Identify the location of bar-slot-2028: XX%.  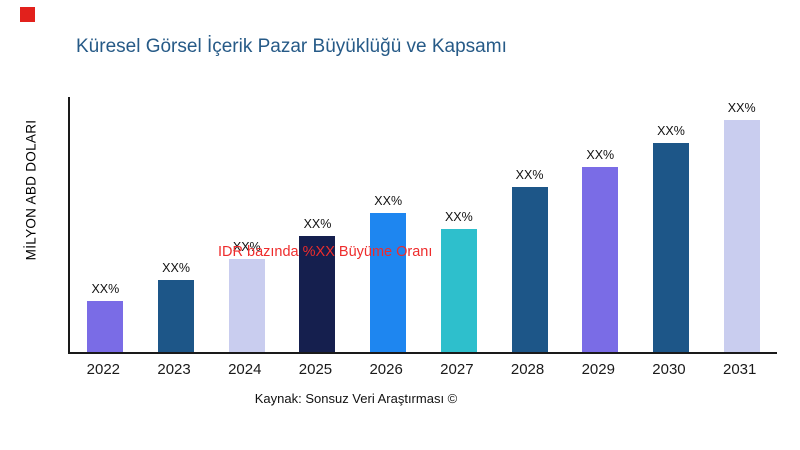
(529, 224).